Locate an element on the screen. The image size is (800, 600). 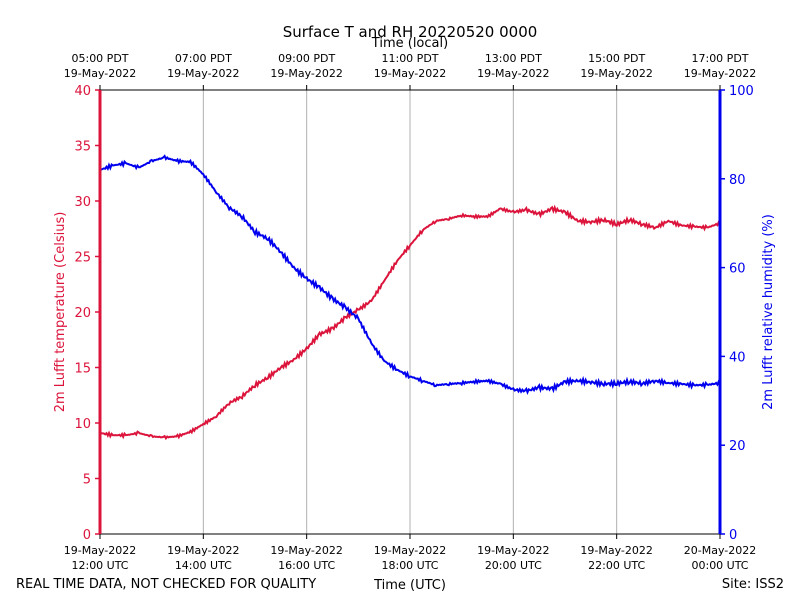
bottom-tick-time: 14:00 UTC is located at coordinates (203, 565).